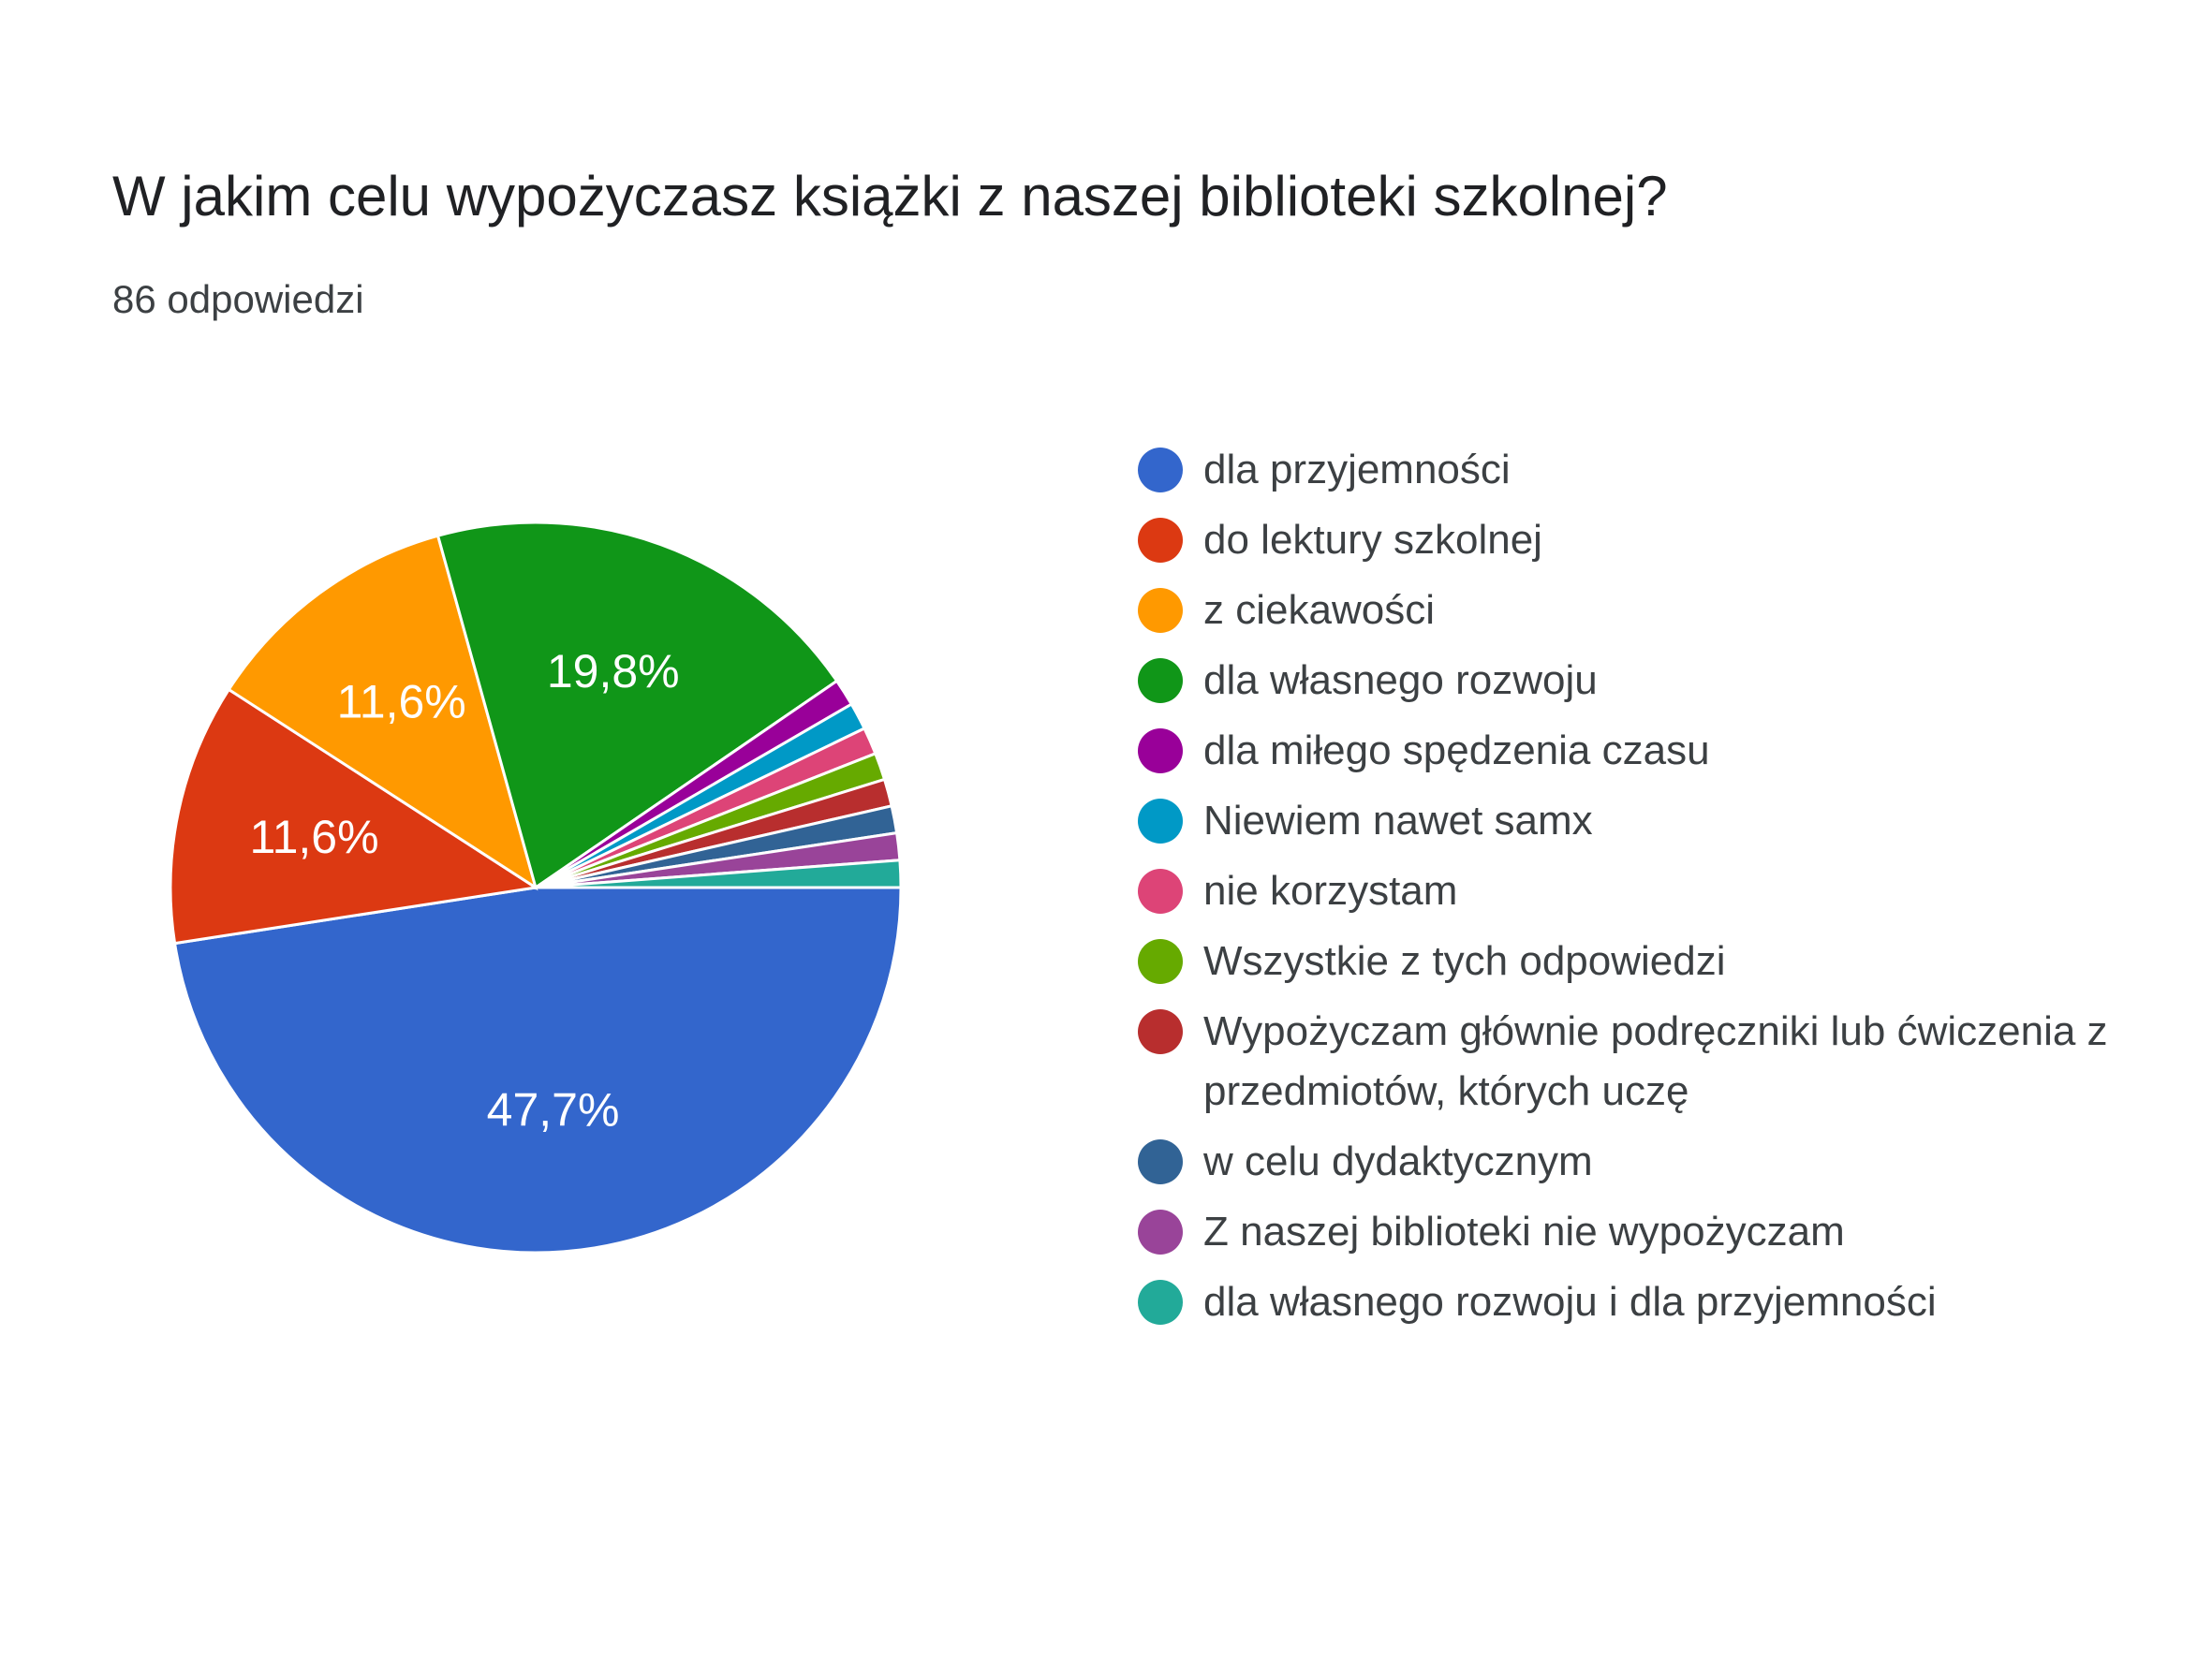 Image resolution: width=2212 pixels, height=1659 pixels. I want to click on legend-item-5: dla miłego spędzenia czasu, so click(1653, 751).